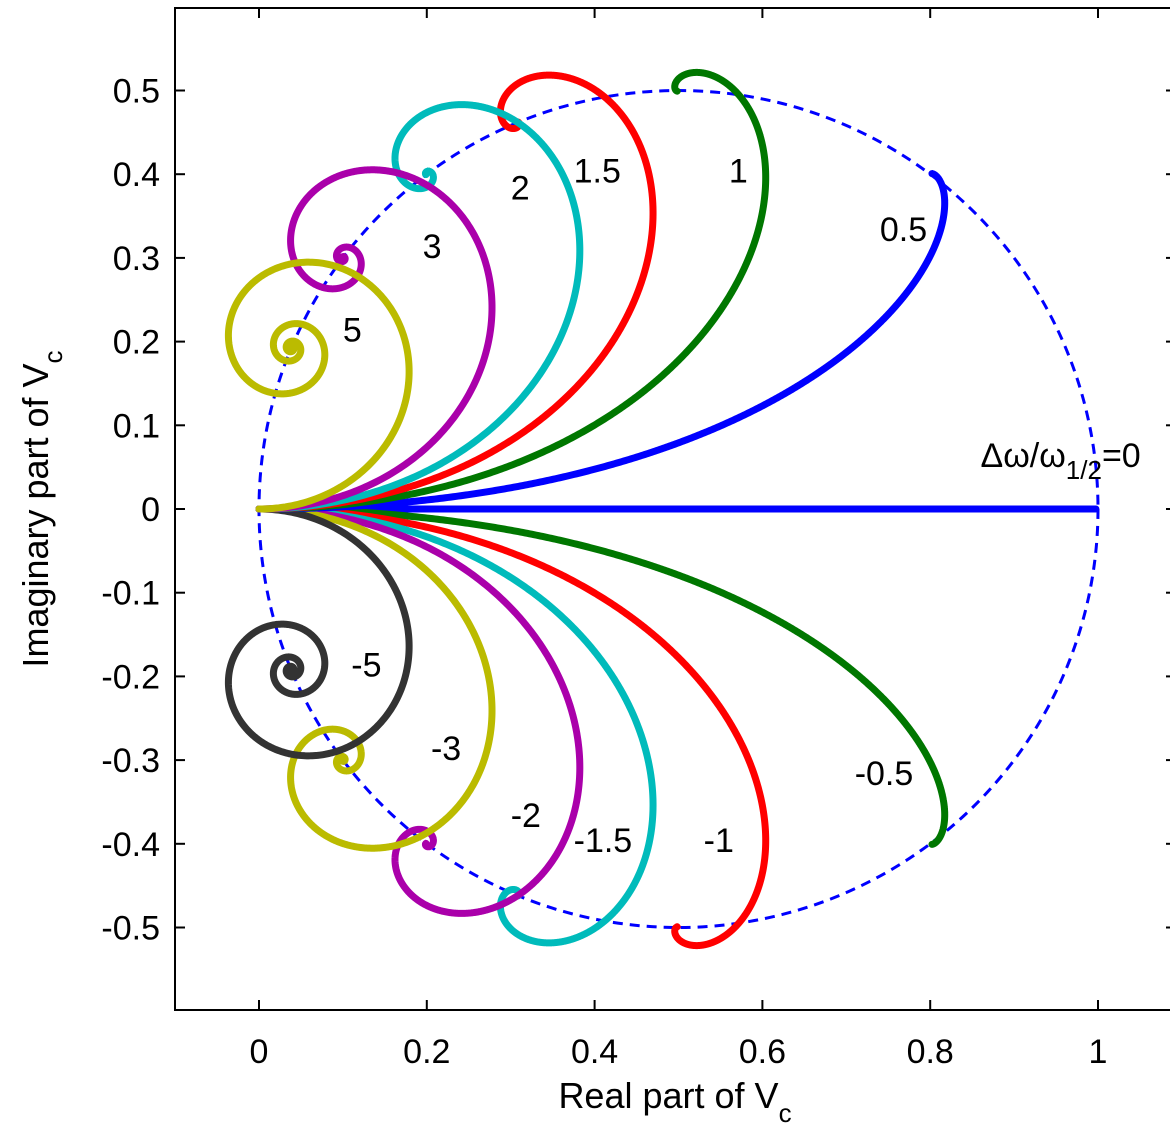 The width and height of the screenshot is (1170, 1132). Describe the element at coordinates (594, 1052) in the screenshot. I see `x-tick-label-2: 0.4` at that location.